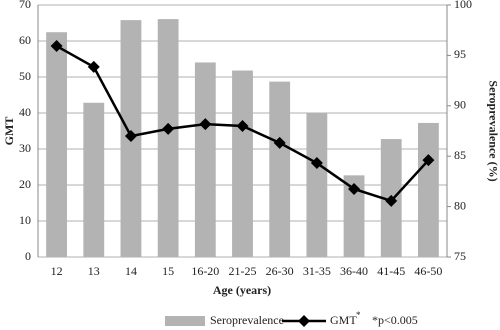 The width and height of the screenshot is (500, 330). What do you see at coordinates (460, 155) in the screenshot?
I see `y2-tick-label: 85` at bounding box center [460, 155].